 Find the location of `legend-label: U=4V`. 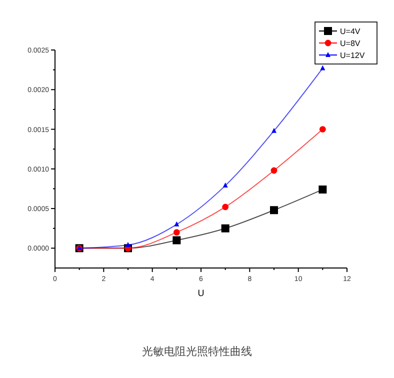

legend-label: U=4V is located at coordinates (350, 31).